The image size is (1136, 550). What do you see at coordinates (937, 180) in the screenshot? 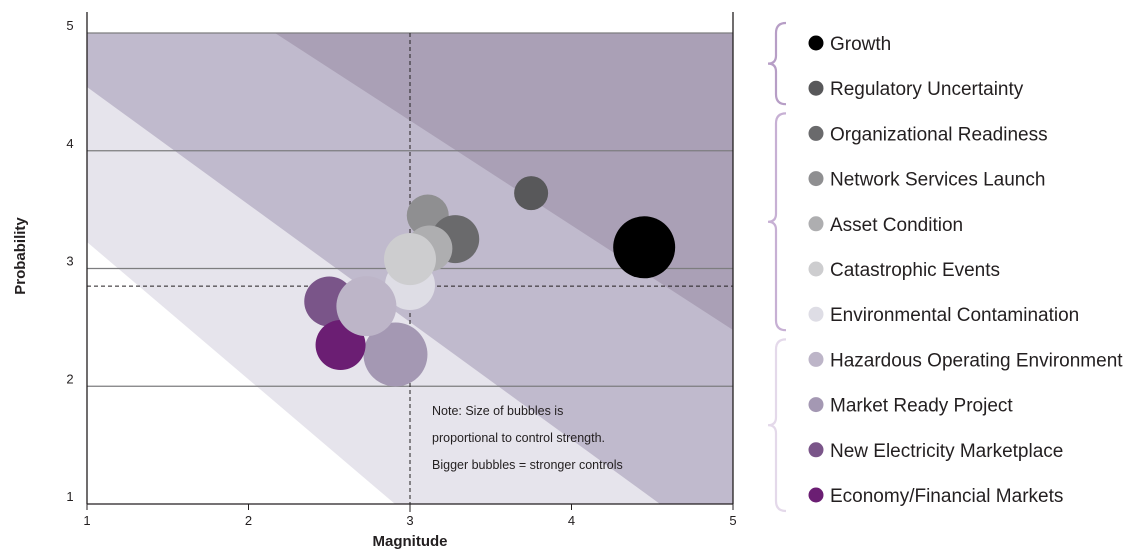
I see `legend-label-network-services-launch: Network Services Launch` at bounding box center [937, 180].